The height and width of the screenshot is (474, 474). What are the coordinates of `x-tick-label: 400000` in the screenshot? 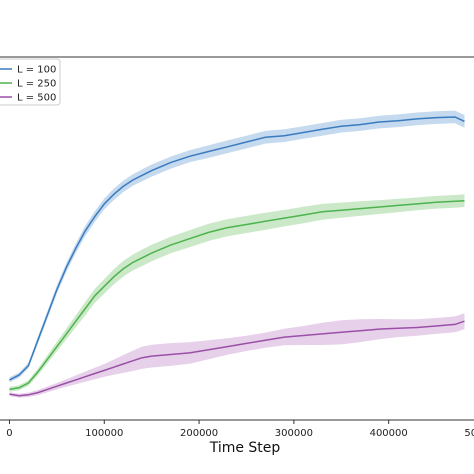 It's located at (389, 433).